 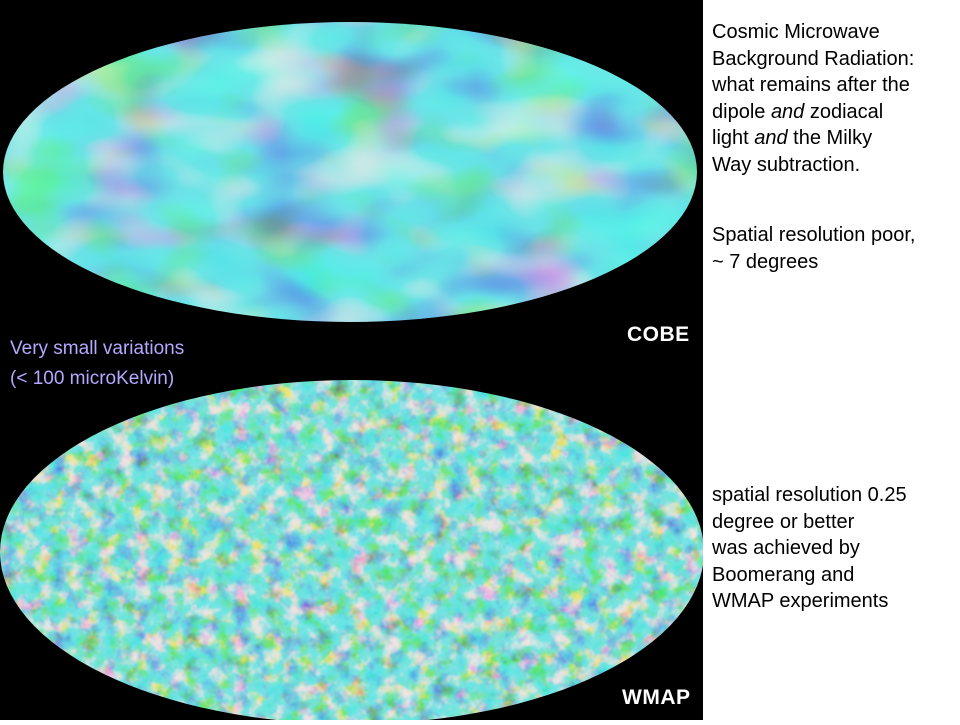 I want to click on overlay-line: (< 100 microKelvin), so click(x=92, y=378).